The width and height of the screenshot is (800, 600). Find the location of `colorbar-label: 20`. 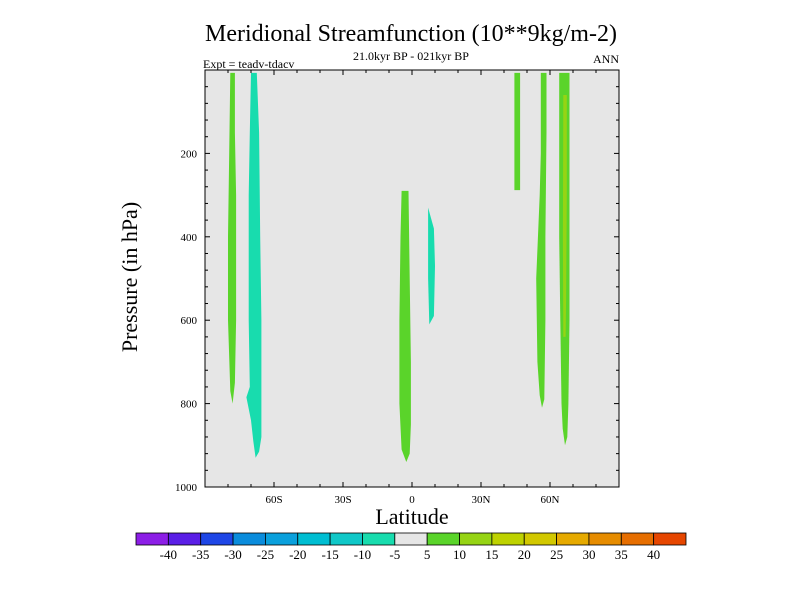

colorbar-label: 20 is located at coordinates (524, 554).